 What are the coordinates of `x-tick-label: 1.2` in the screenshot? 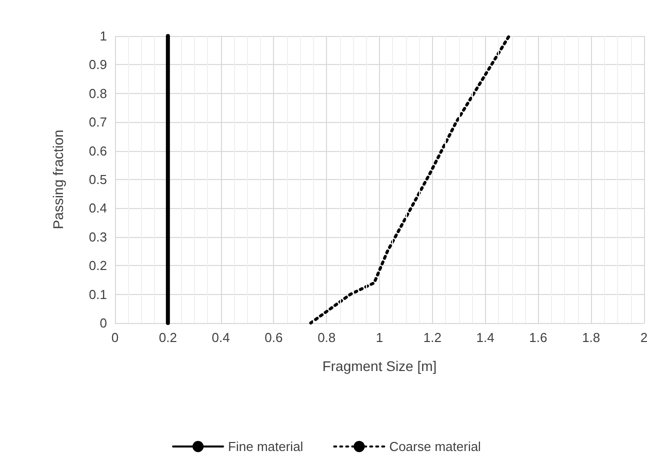 It's located at (432, 337).